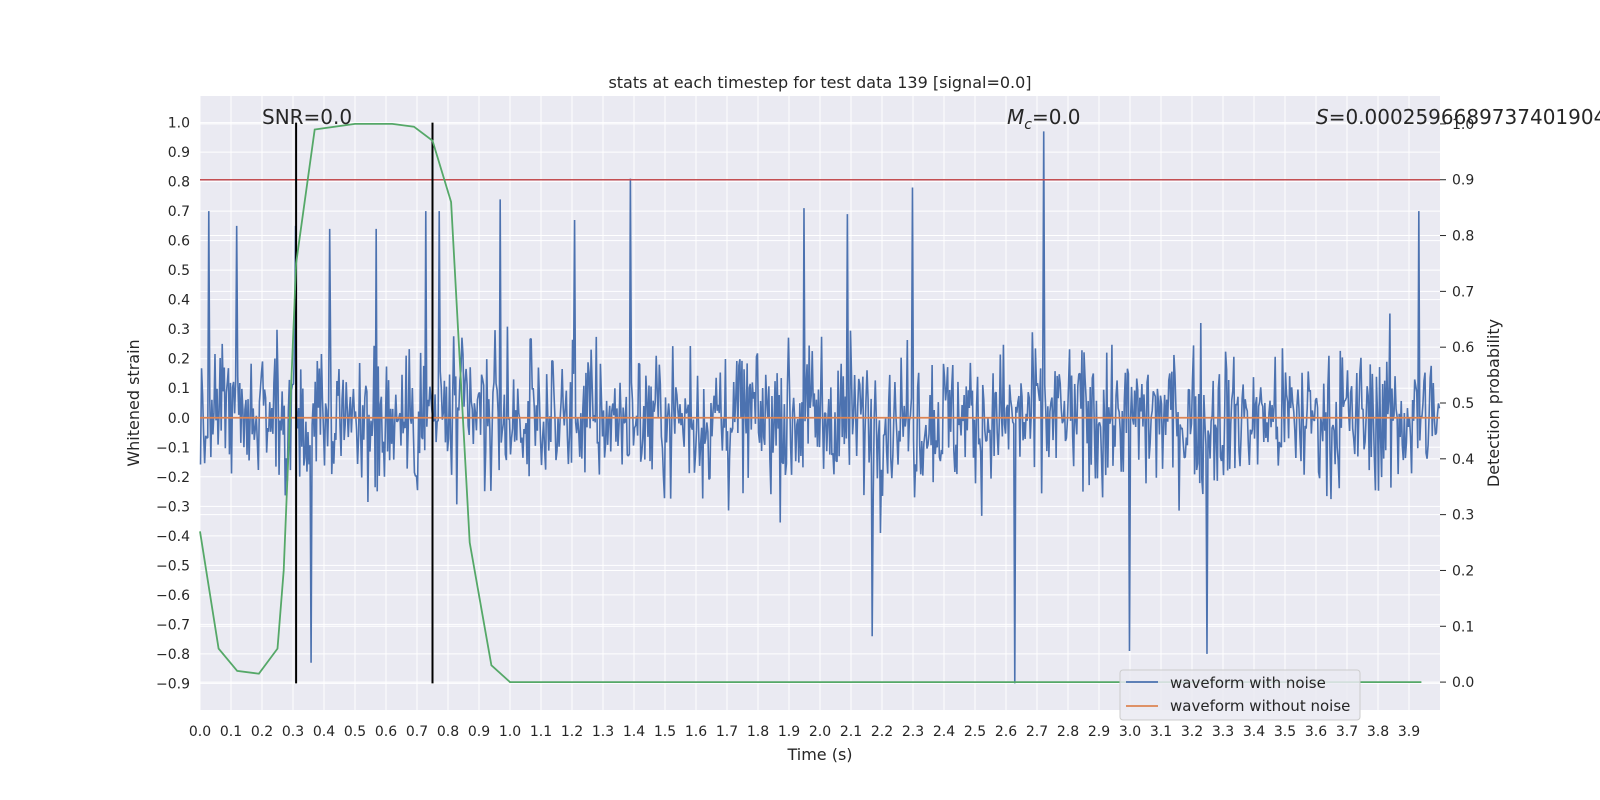 This screenshot has width=1600, height=800. What do you see at coordinates (173, 684) in the screenshot?
I see `y-tick-label: −0.9` at bounding box center [173, 684].